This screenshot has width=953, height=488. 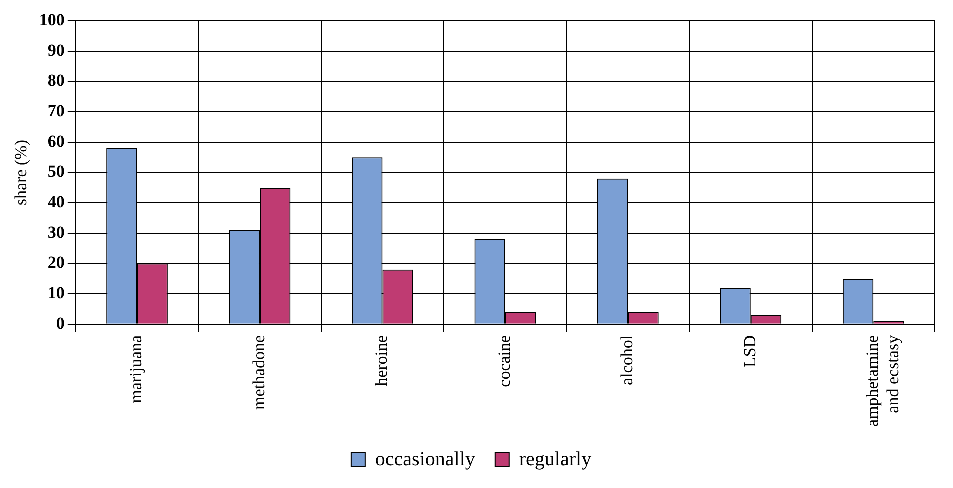 I want to click on y-tick-label: 20, so click(x=56, y=262).